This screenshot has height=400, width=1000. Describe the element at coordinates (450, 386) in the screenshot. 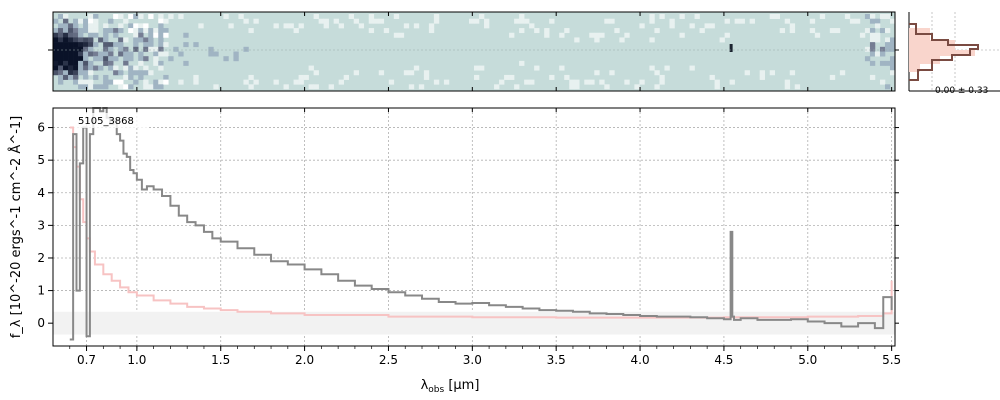

I see `x-axis-label: λobs [μm]` at that location.